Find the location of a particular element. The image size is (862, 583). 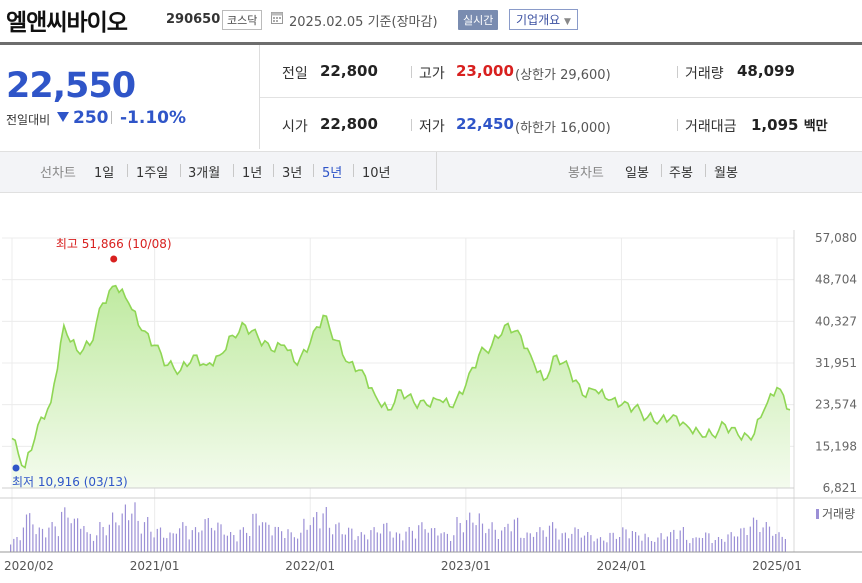

price-change: 250 is located at coordinates (91, 118).